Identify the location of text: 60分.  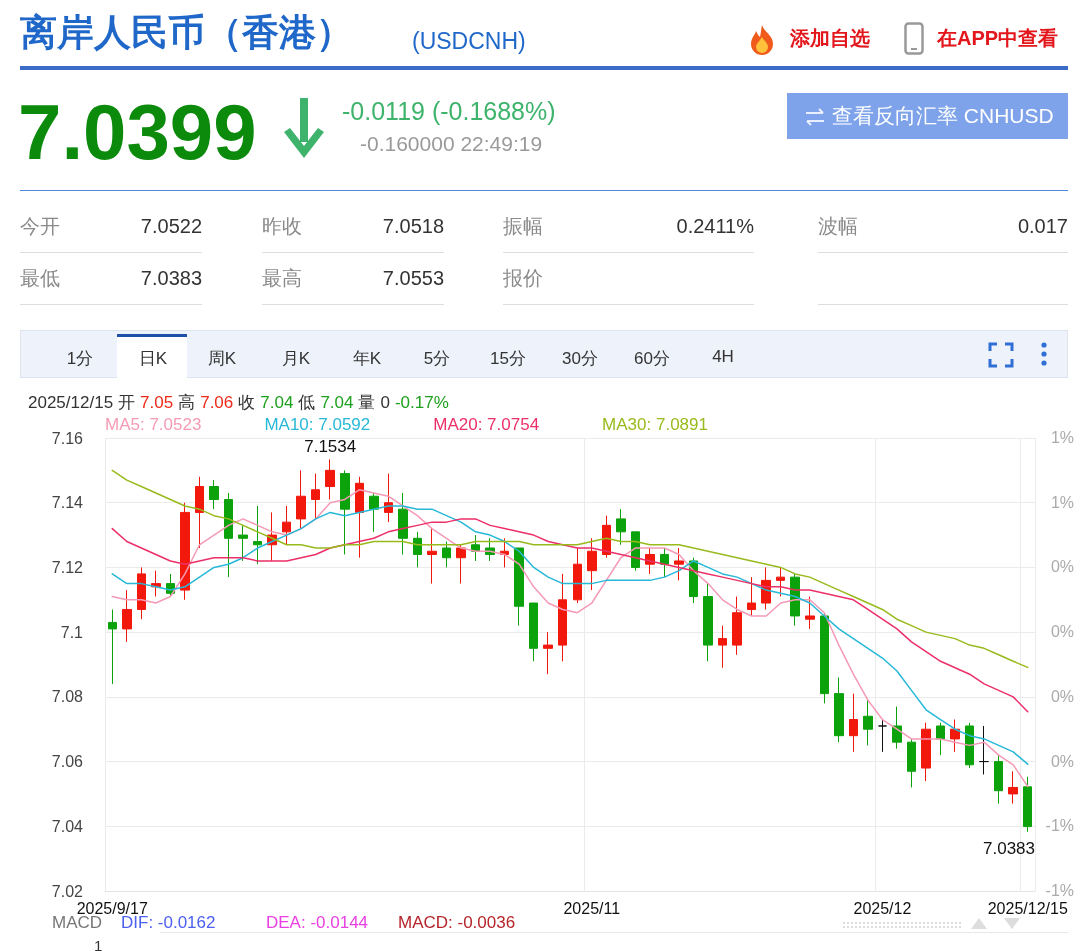
(652, 359).